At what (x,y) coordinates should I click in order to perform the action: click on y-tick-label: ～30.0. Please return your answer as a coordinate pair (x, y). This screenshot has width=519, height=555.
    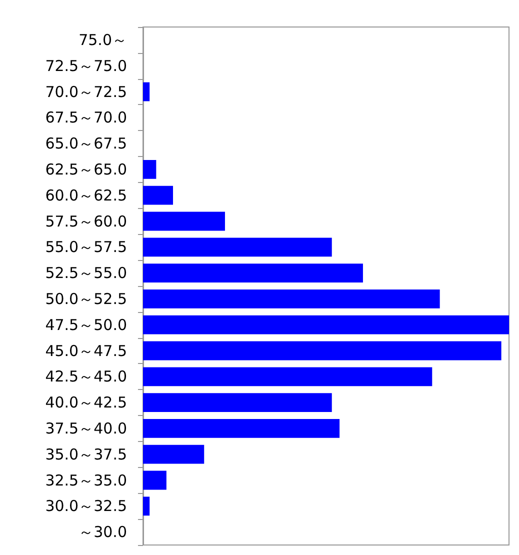
    Looking at the image, I should click on (102, 532).